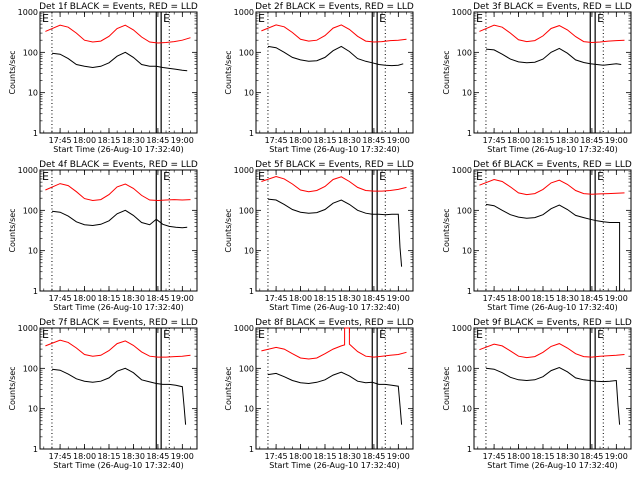  I want to click on panel-title: Det 8f BLACK = Events, RED = LLD, so click(334, 323).